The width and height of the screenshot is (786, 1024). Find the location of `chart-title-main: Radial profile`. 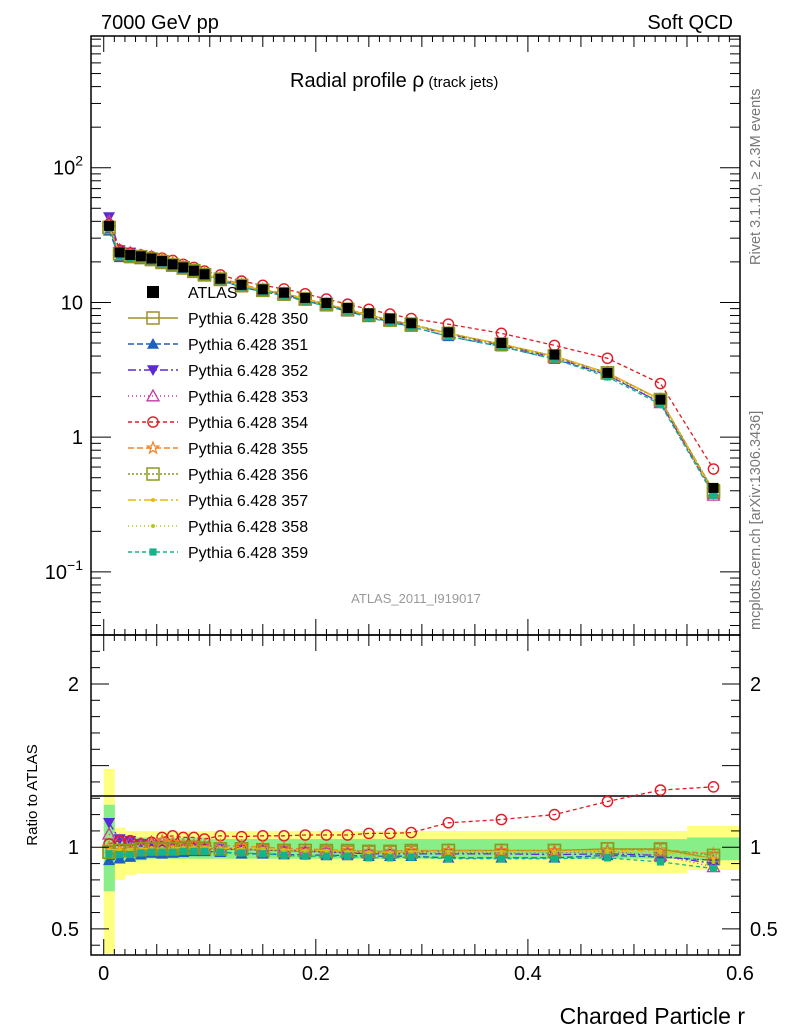

chart-title-main: Radial profile is located at coordinates (351, 81).